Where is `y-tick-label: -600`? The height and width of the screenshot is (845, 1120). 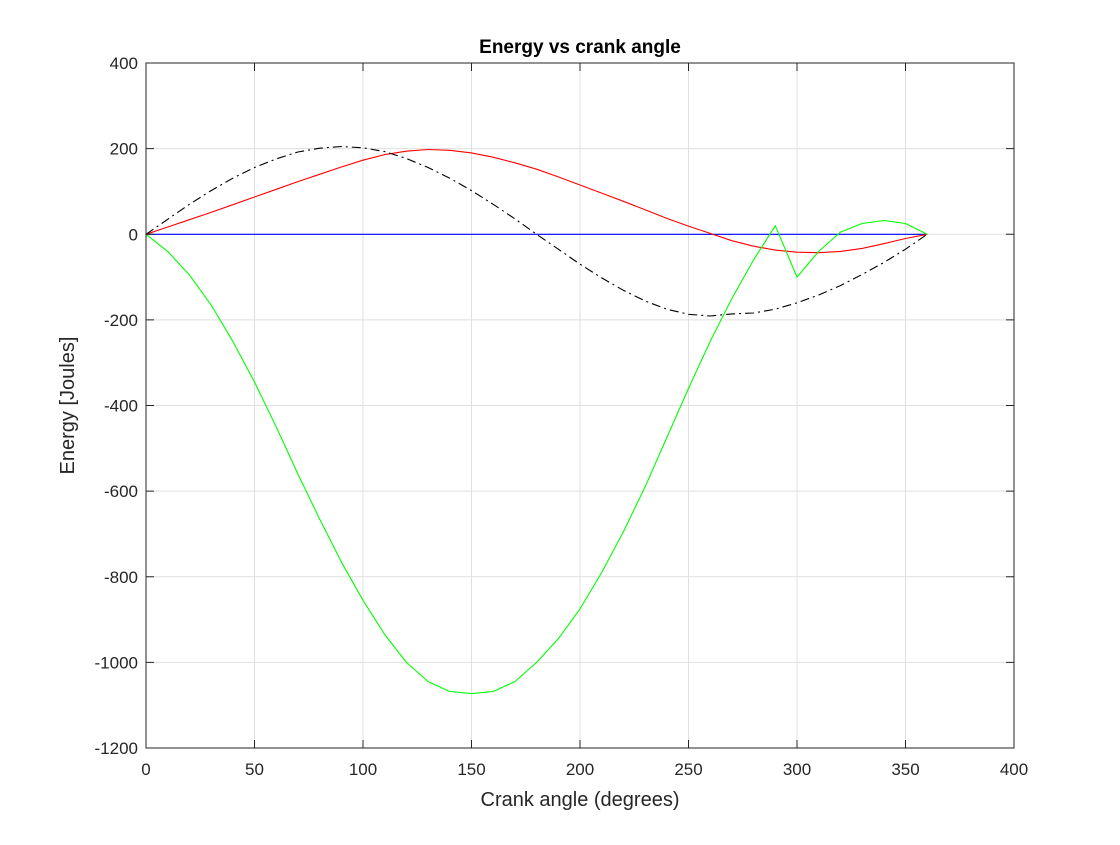 y-tick-label: -600 is located at coordinates (121, 491).